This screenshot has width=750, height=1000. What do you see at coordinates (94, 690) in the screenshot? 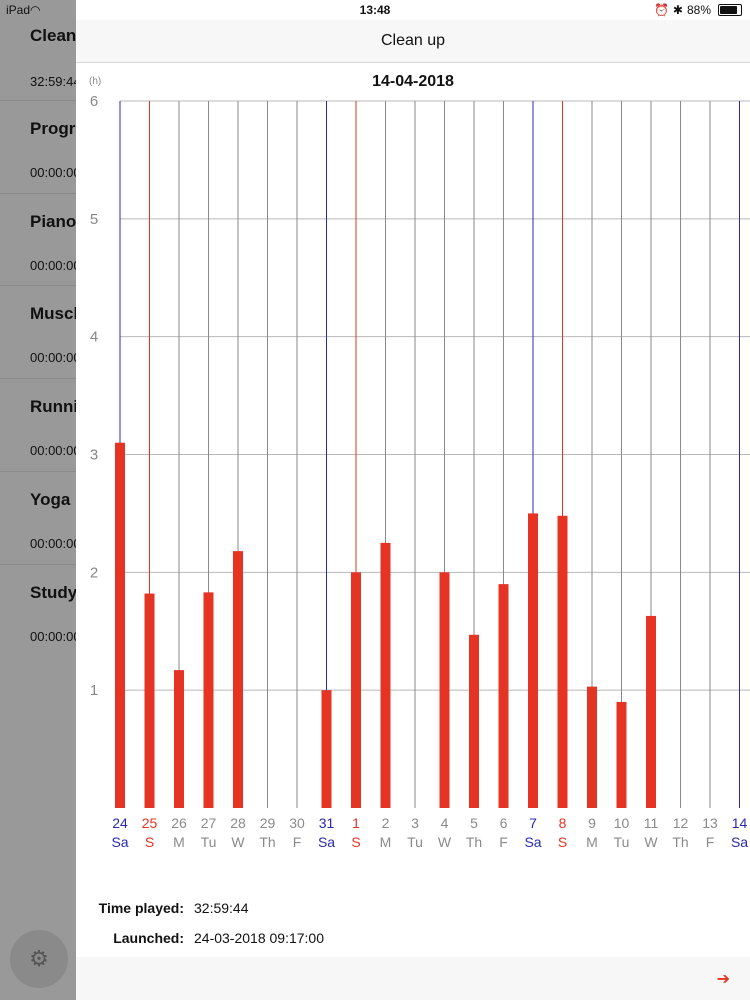
I see `y-tick-label: 1` at bounding box center [94, 690].